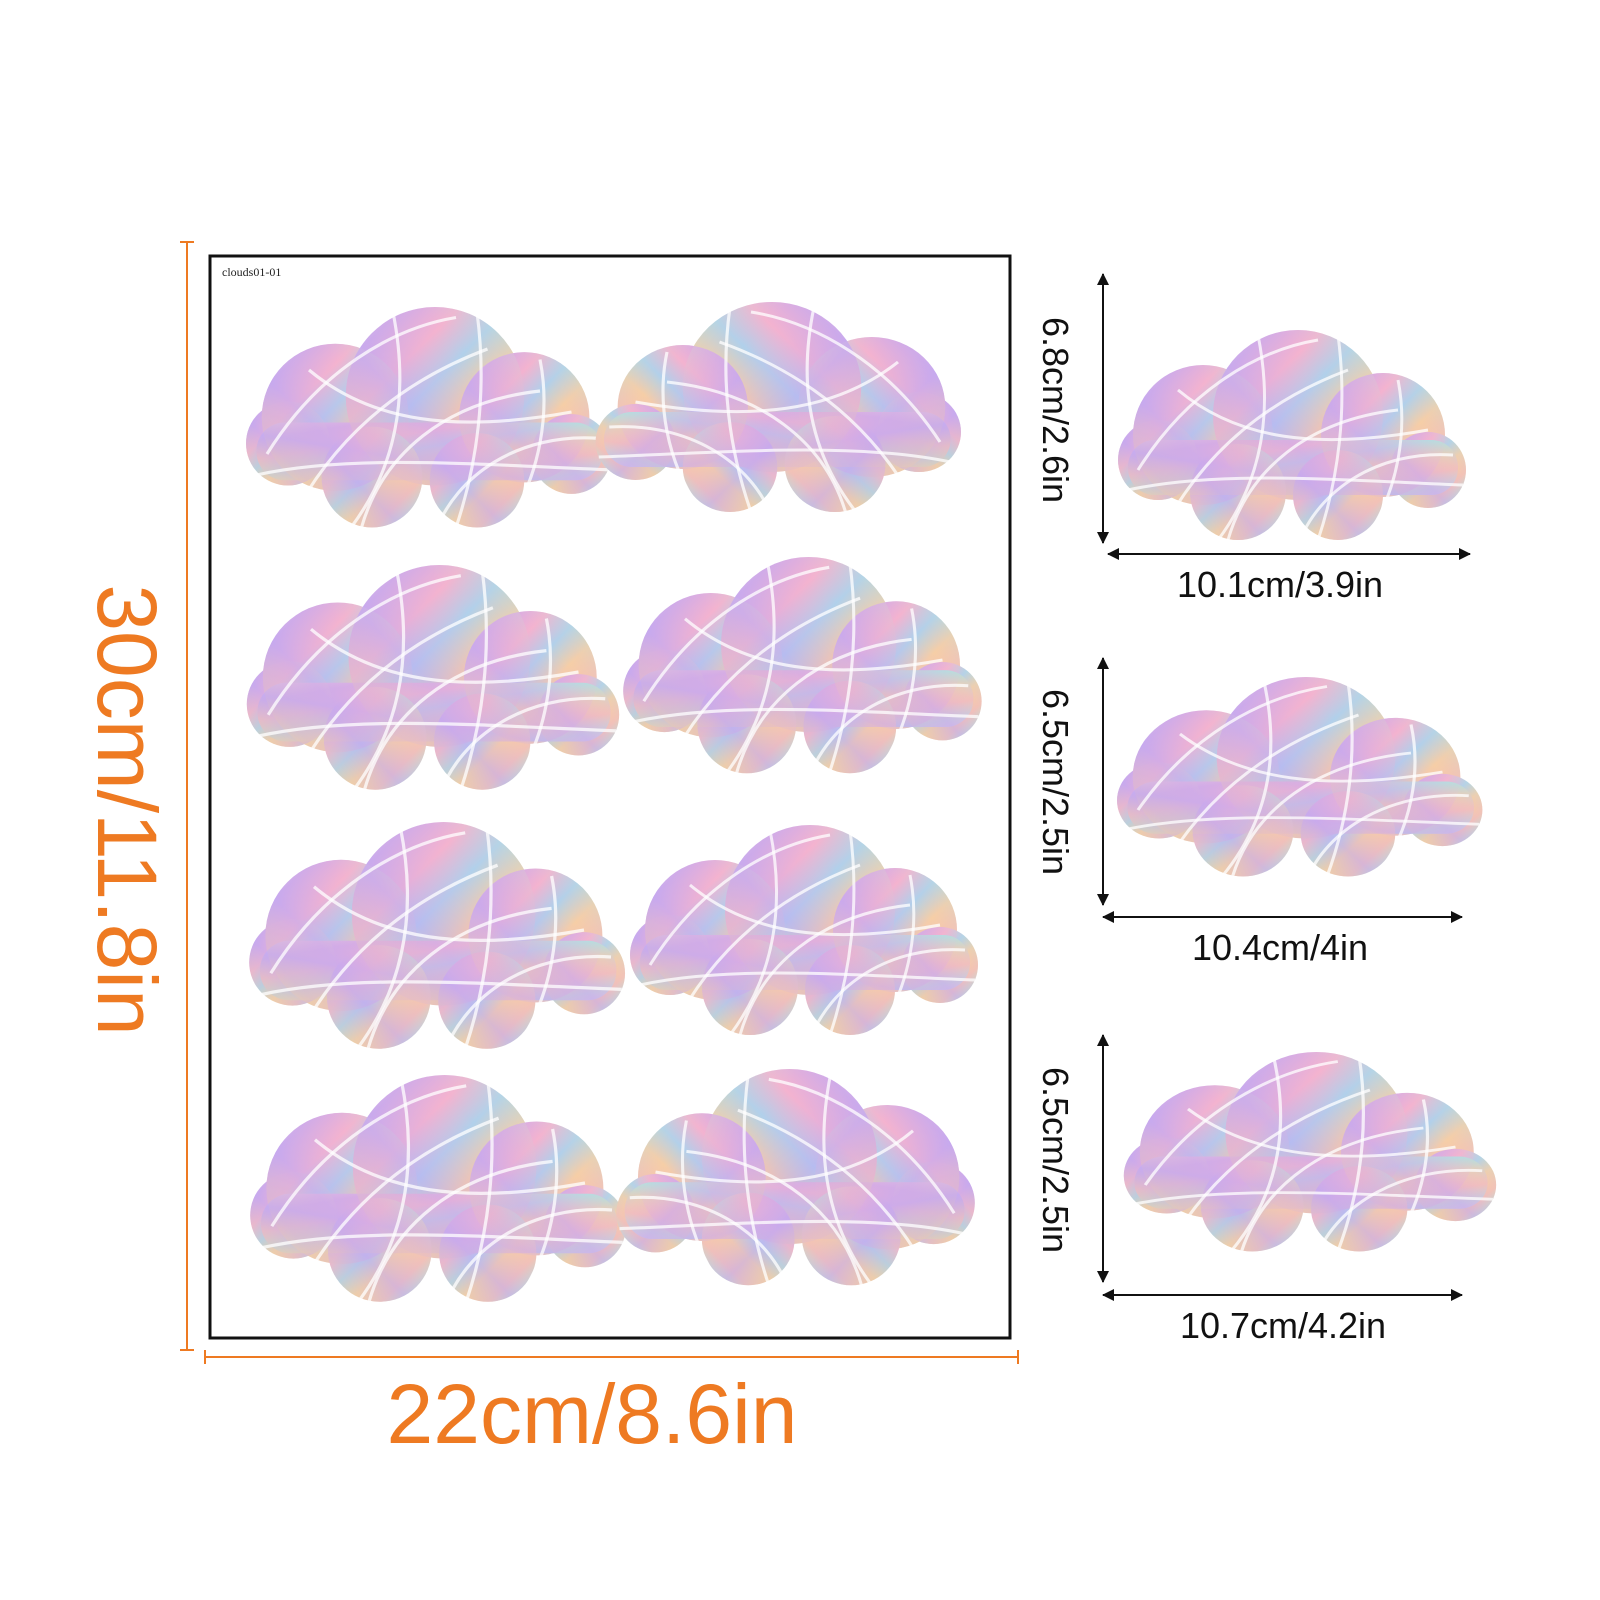  I want to click on guide-3-height-label: 6.5cm/2.5in, so click(1055, 1160).